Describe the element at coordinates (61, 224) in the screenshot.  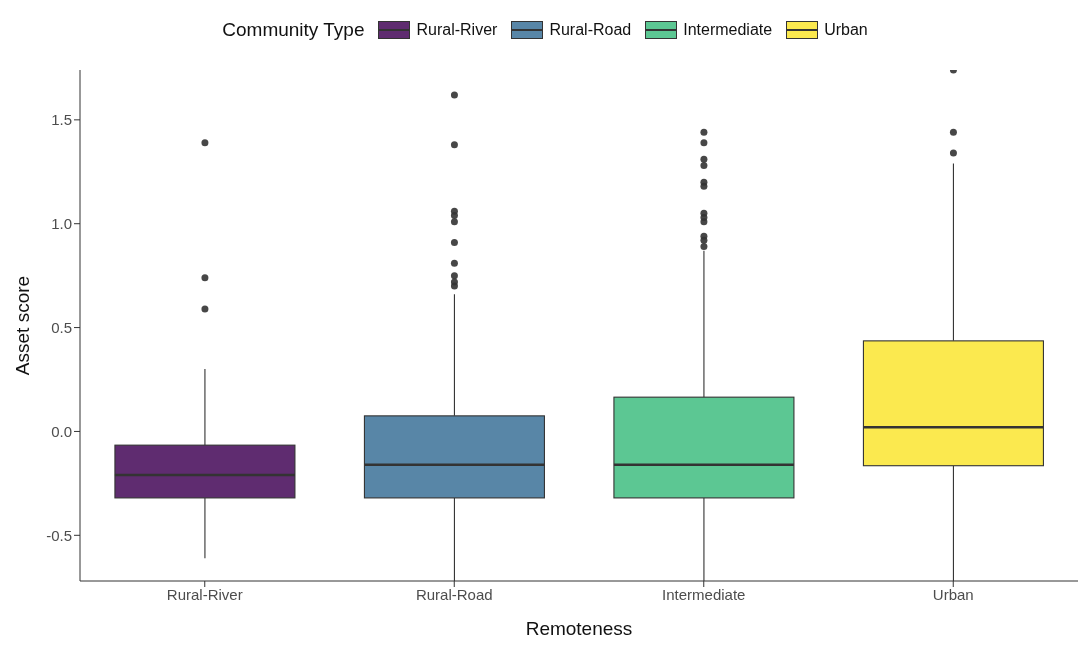
I see `y-tick-label: 1.0` at that location.